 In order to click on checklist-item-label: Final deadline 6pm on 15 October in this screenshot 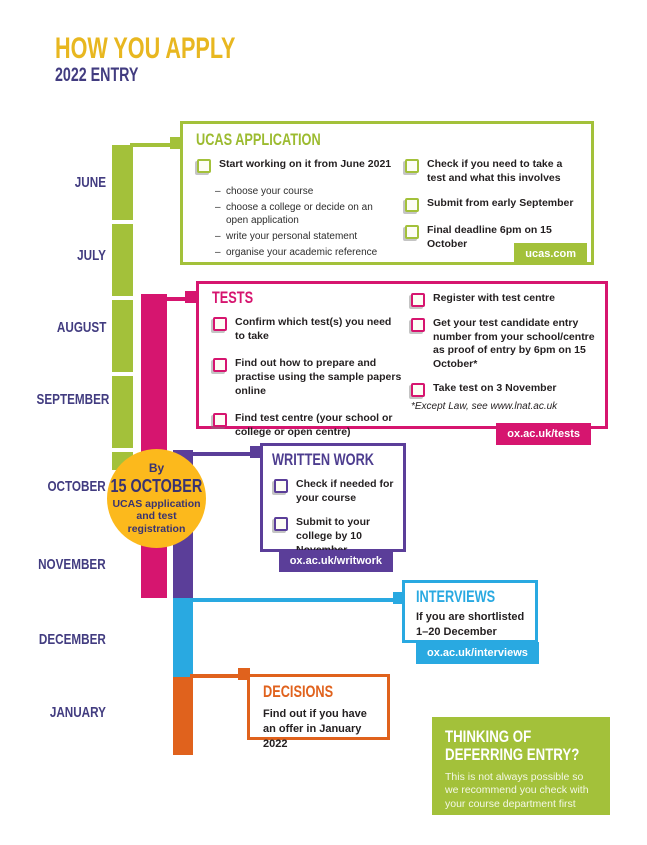, I will do `click(489, 237)`.